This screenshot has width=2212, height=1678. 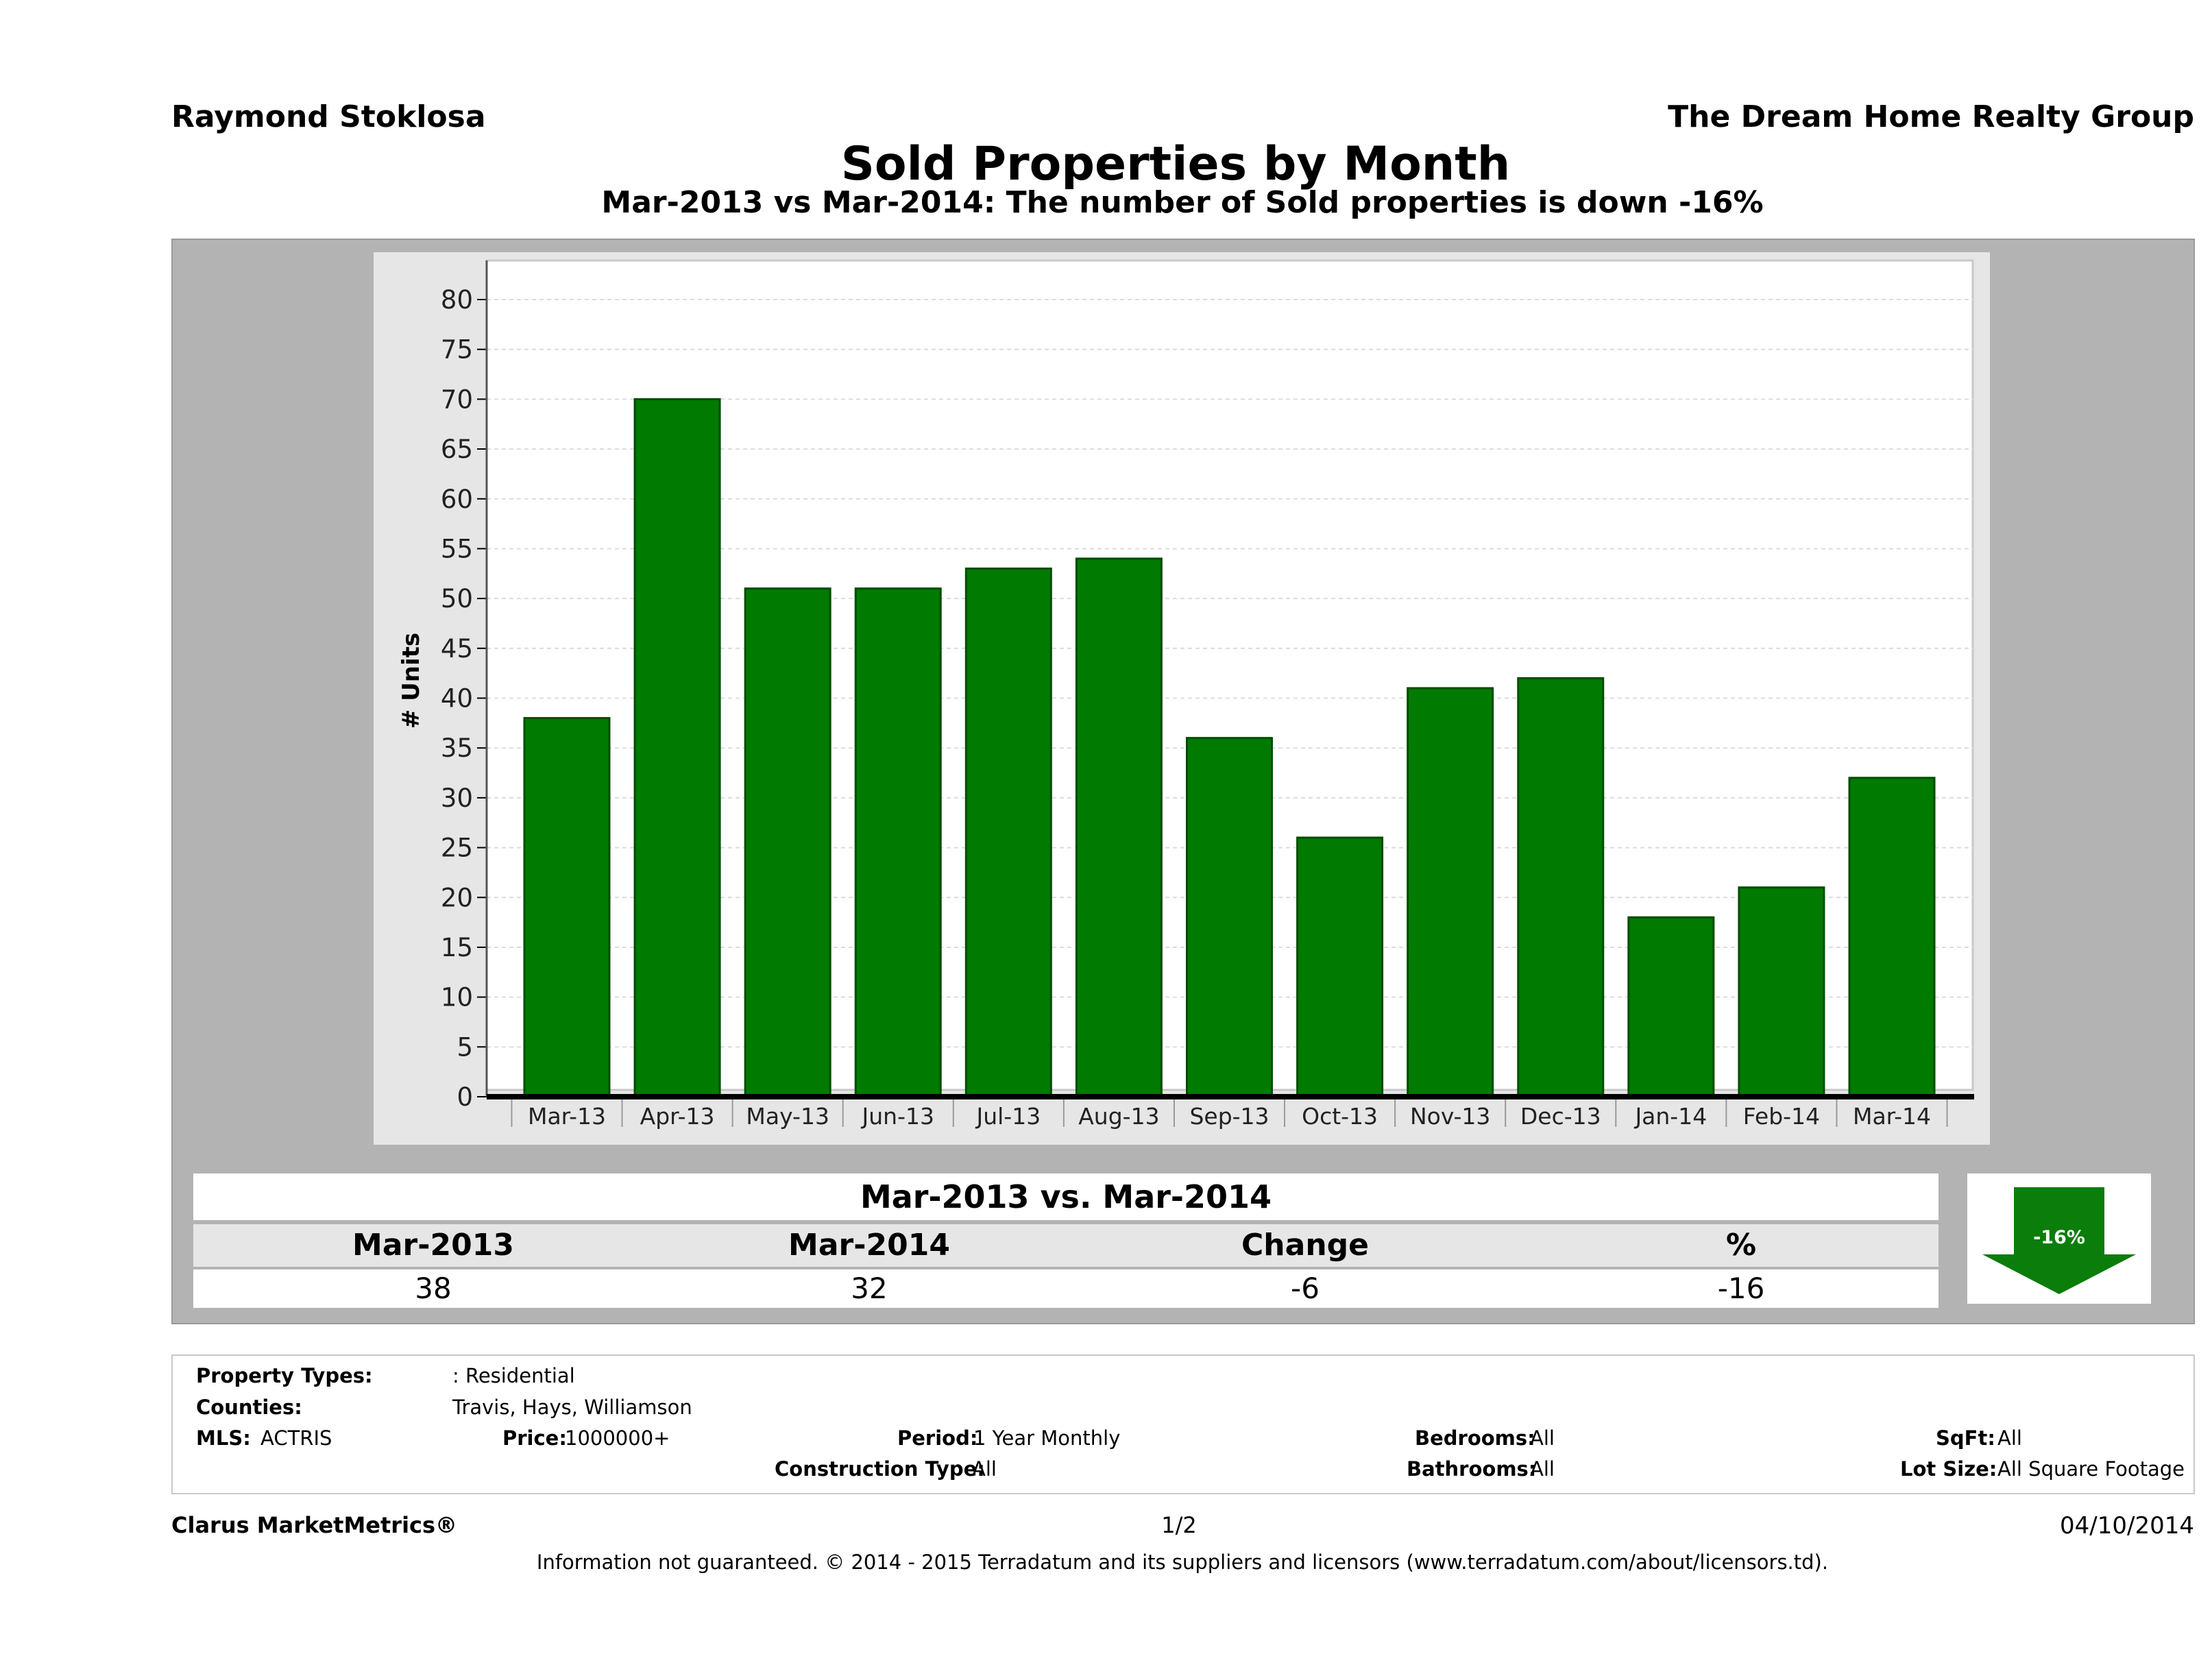 What do you see at coordinates (457, 300) in the screenshot?
I see `y-tick-label: 80` at bounding box center [457, 300].